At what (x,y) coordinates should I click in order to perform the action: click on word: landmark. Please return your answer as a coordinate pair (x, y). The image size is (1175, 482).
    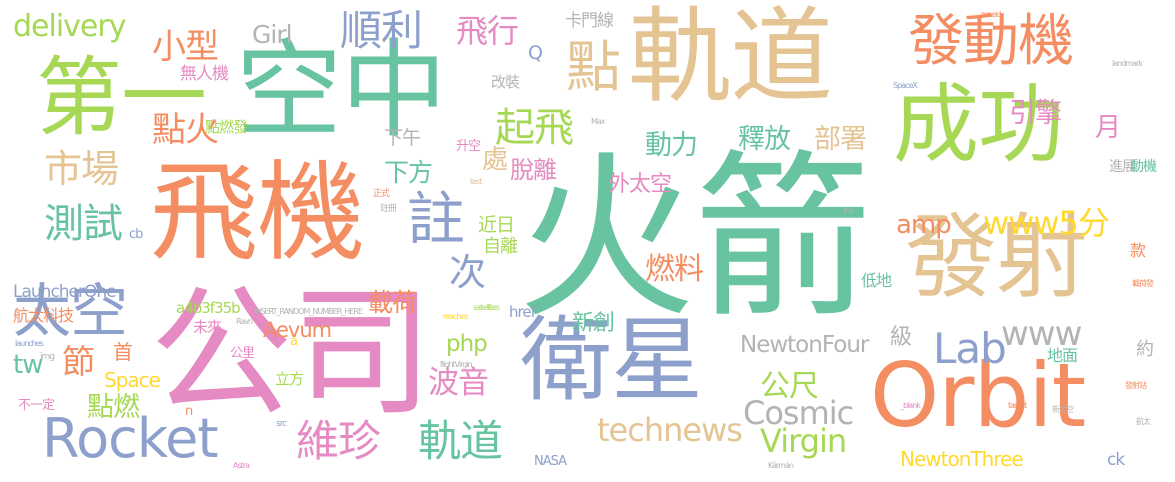
    Looking at the image, I should click on (1127, 63).